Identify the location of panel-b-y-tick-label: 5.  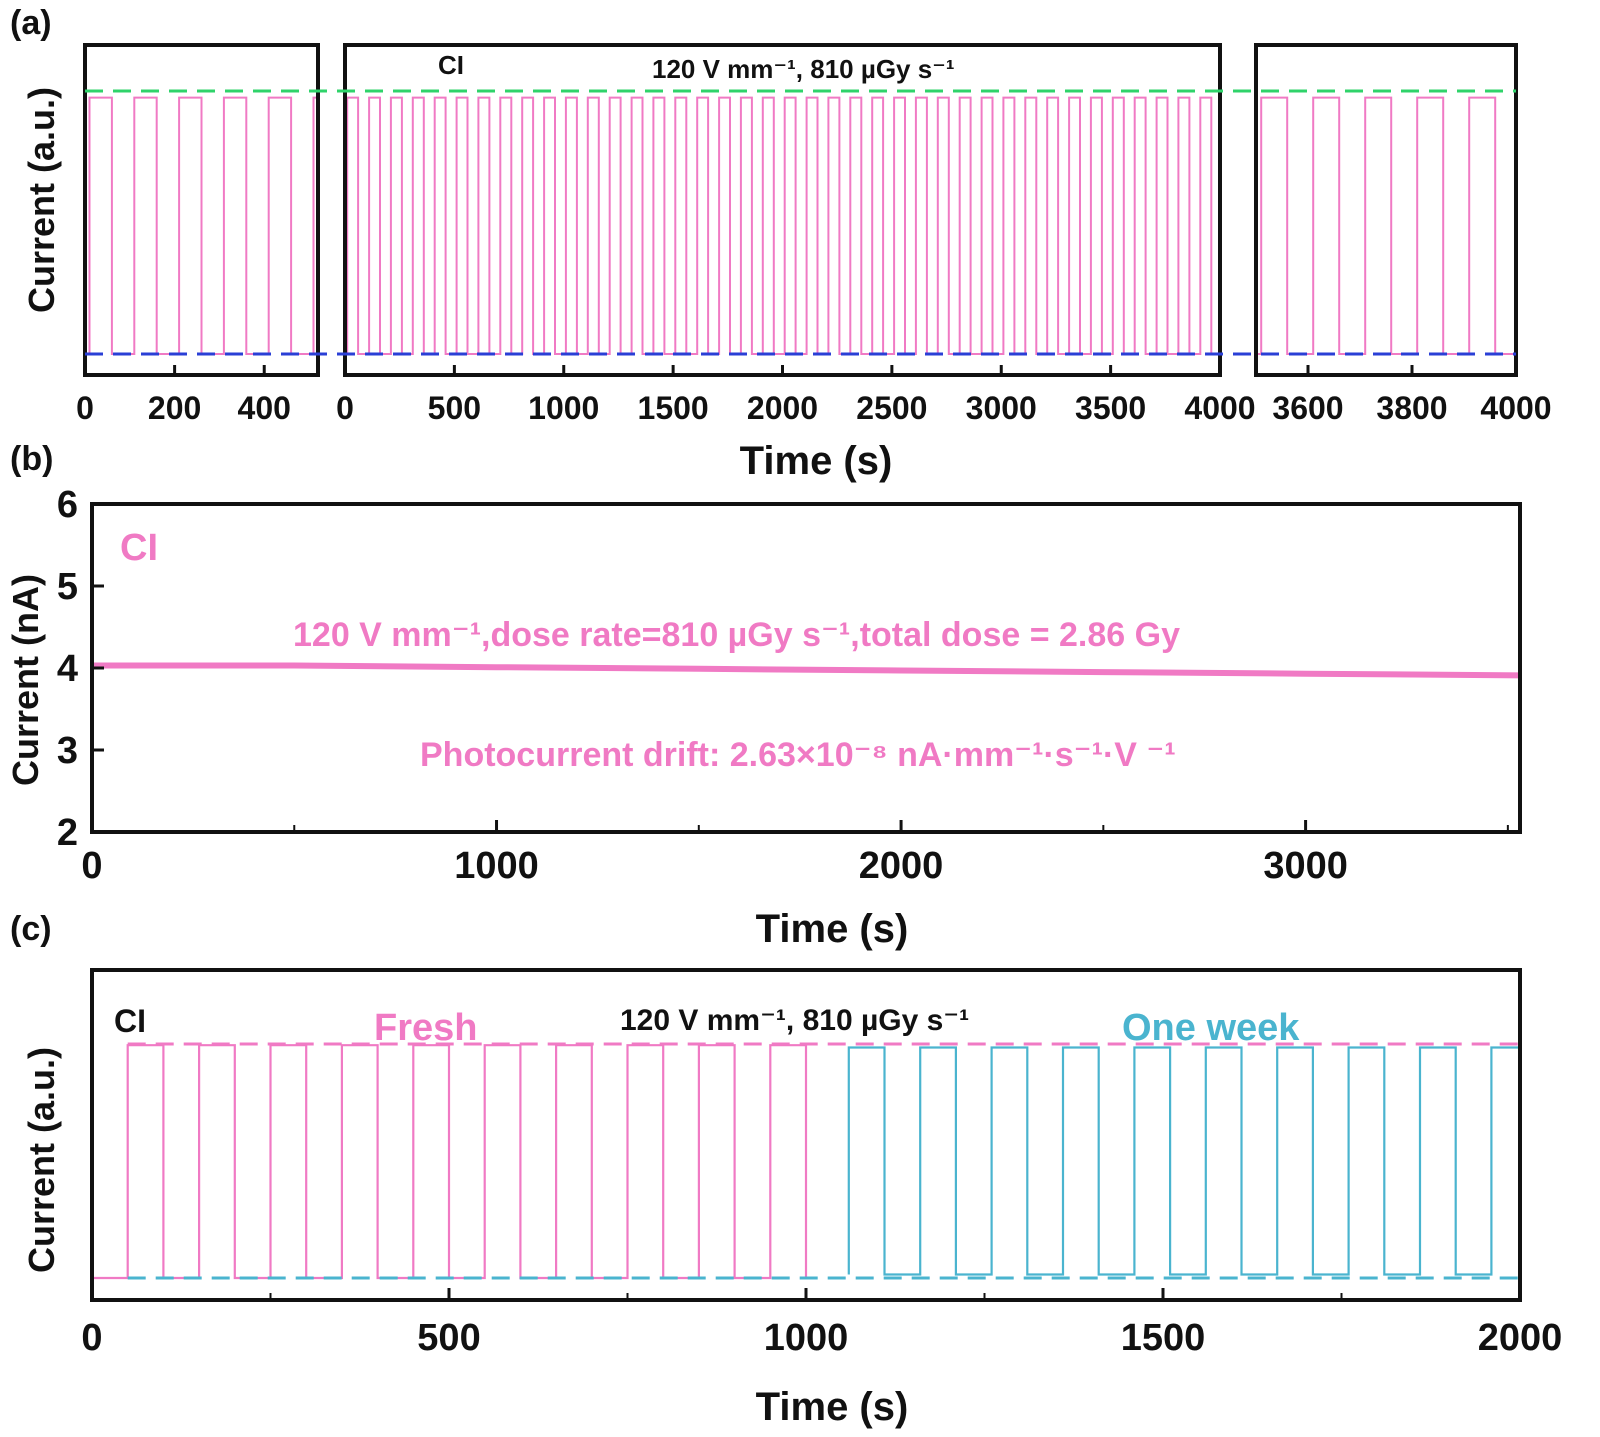
(67, 587).